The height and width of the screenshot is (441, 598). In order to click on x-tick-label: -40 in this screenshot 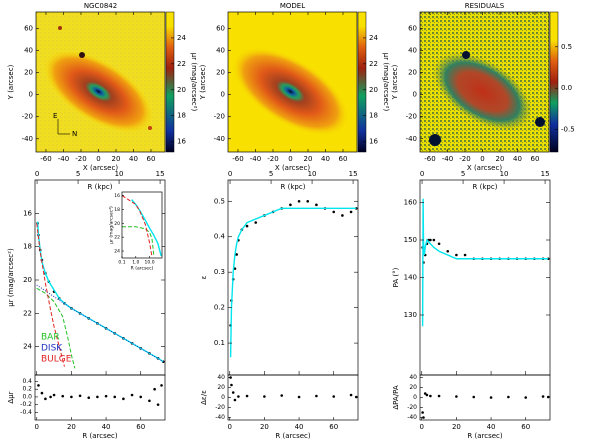, I will do `click(447, 159)`.